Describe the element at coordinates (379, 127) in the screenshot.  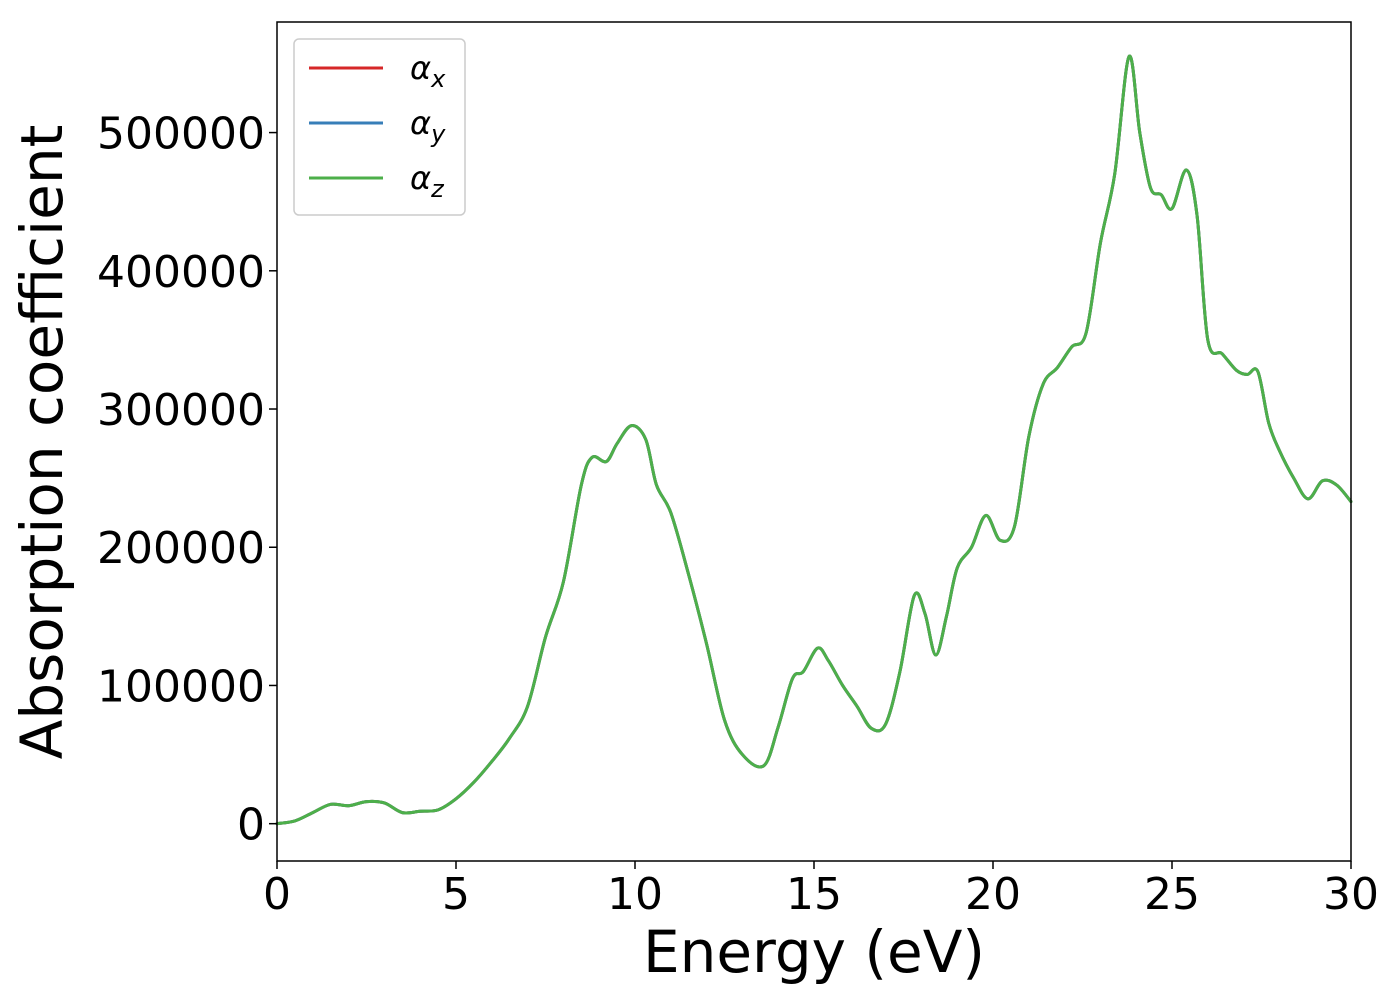
I see `legend-box` at that location.